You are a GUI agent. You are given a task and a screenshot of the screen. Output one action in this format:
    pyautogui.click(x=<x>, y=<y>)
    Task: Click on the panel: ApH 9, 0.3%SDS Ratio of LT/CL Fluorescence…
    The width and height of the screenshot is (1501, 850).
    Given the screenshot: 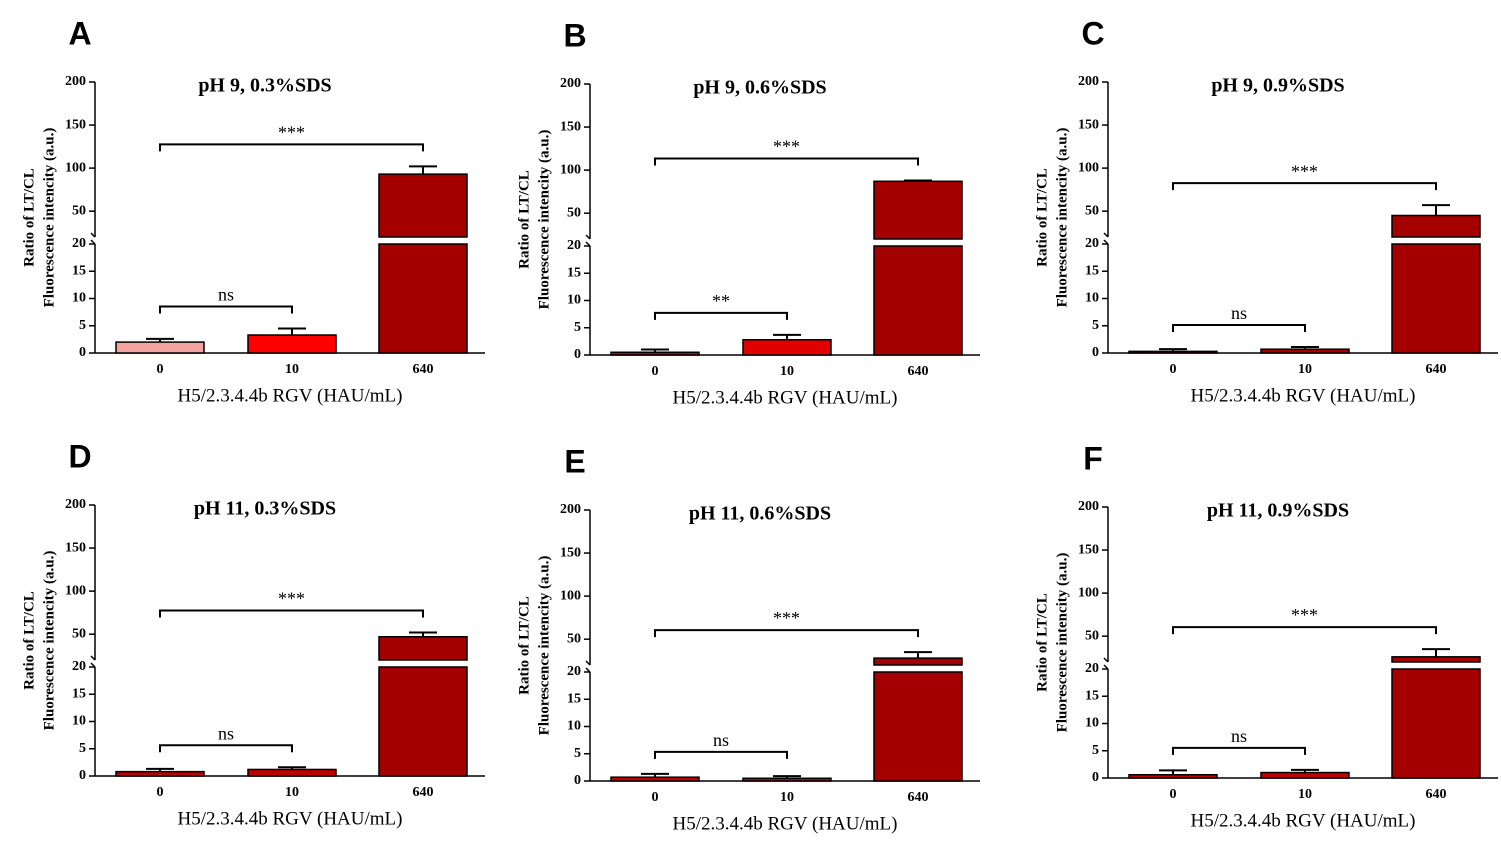 What is the action you would take?
    pyautogui.click(x=253, y=210)
    